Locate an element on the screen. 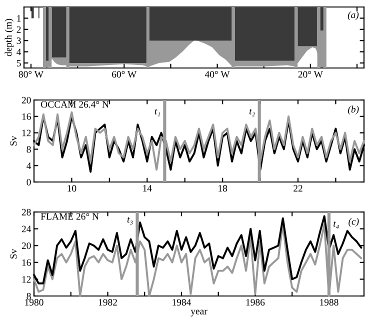 The height and width of the screenshot is (320, 372). x-tick-label: 1988 is located at coordinates (329, 302).